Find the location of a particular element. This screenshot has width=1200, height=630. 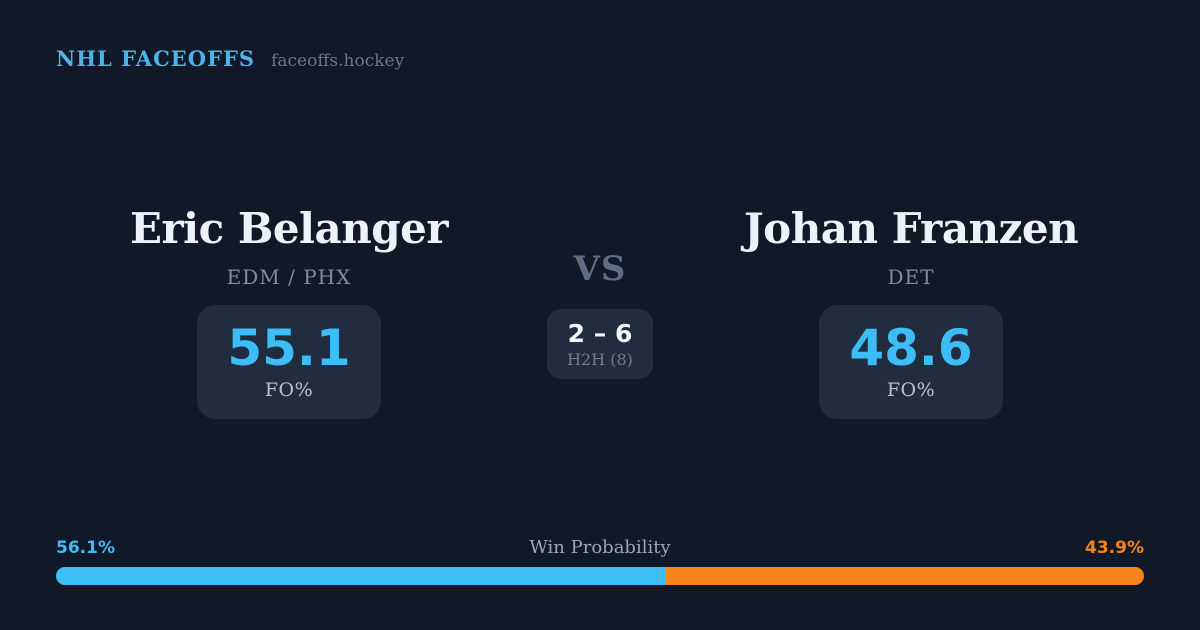

player-left-column: Eric Belanger EDM / PHX 55.1 FO% is located at coordinates (289, 312).